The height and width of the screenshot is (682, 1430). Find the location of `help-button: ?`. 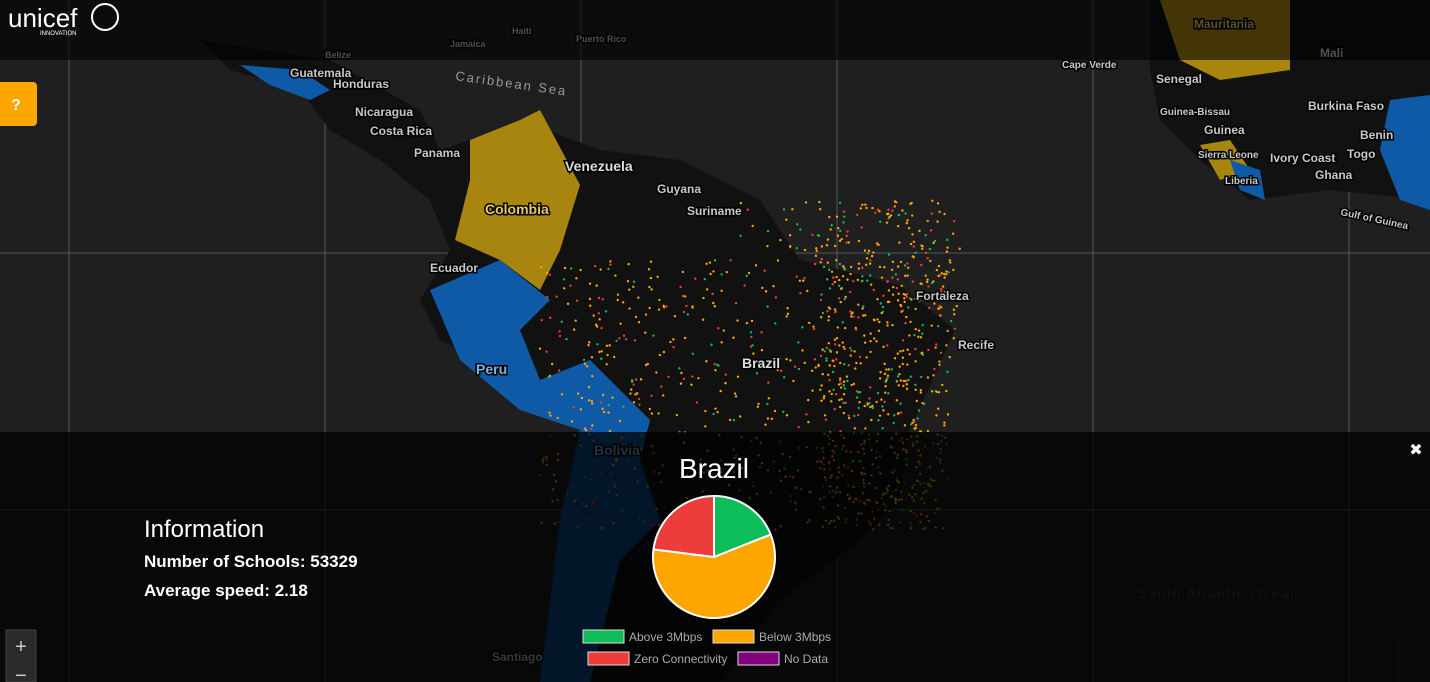

help-button: ? is located at coordinates (18, 104).